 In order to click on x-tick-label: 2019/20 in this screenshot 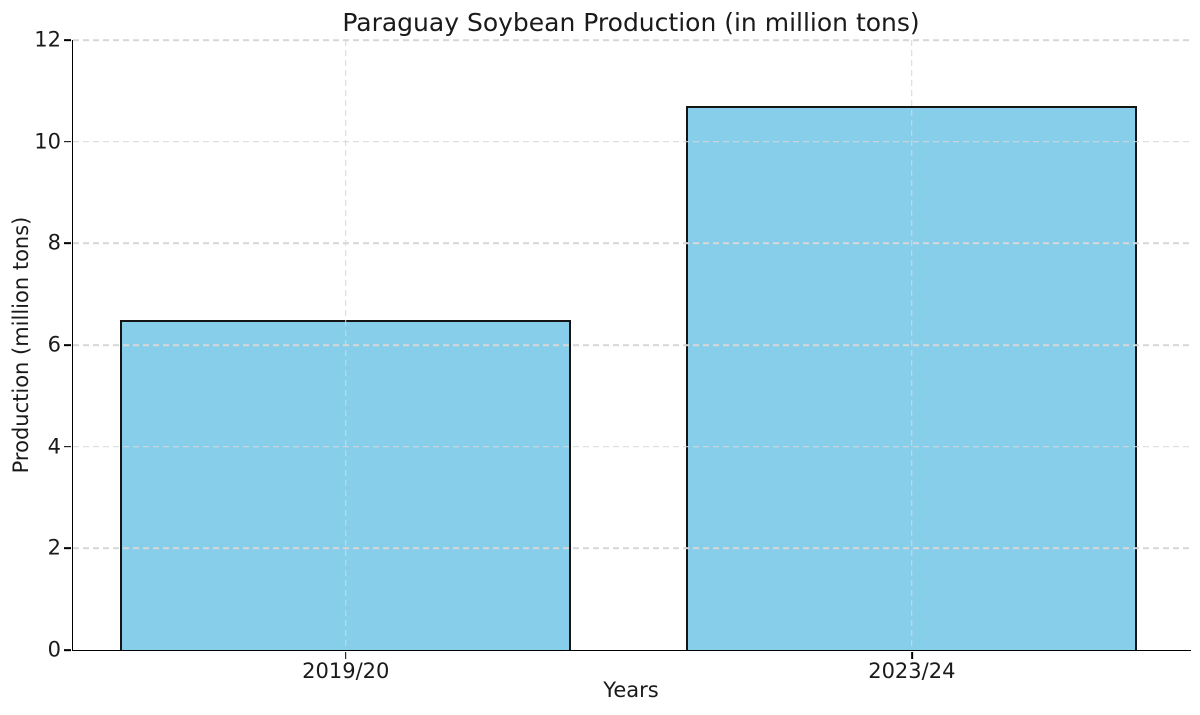, I will do `click(346, 671)`.